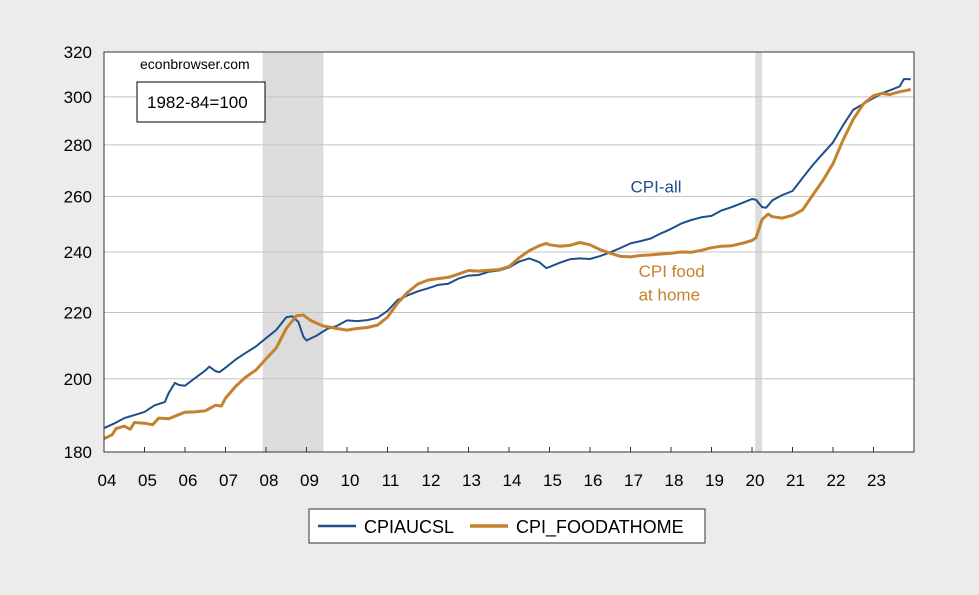 Image resolution: width=979 pixels, height=595 pixels. Describe the element at coordinates (197, 102) in the screenshot. I see `base-note: 1982-84=100` at that location.